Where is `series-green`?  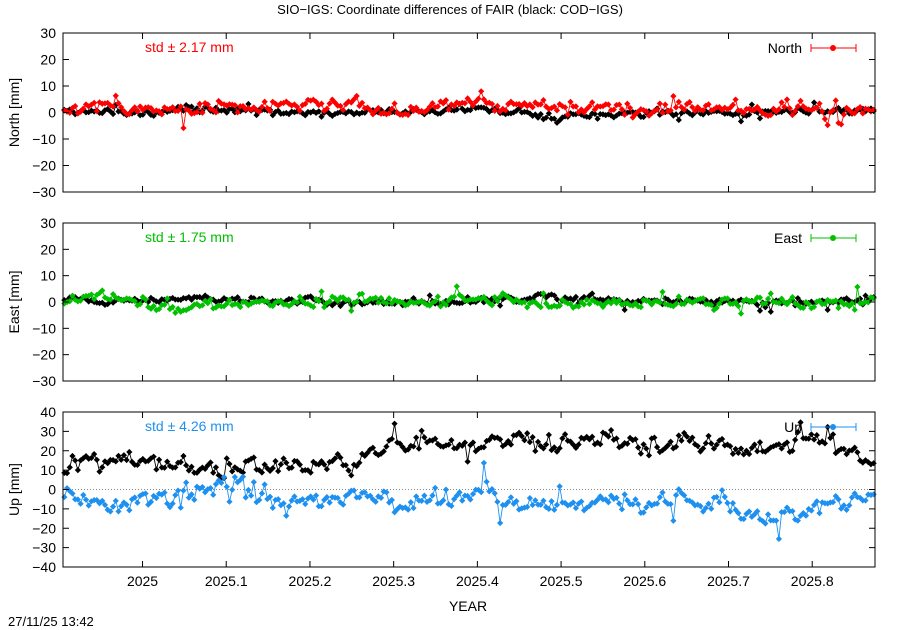 series-green is located at coordinates (469, 300).